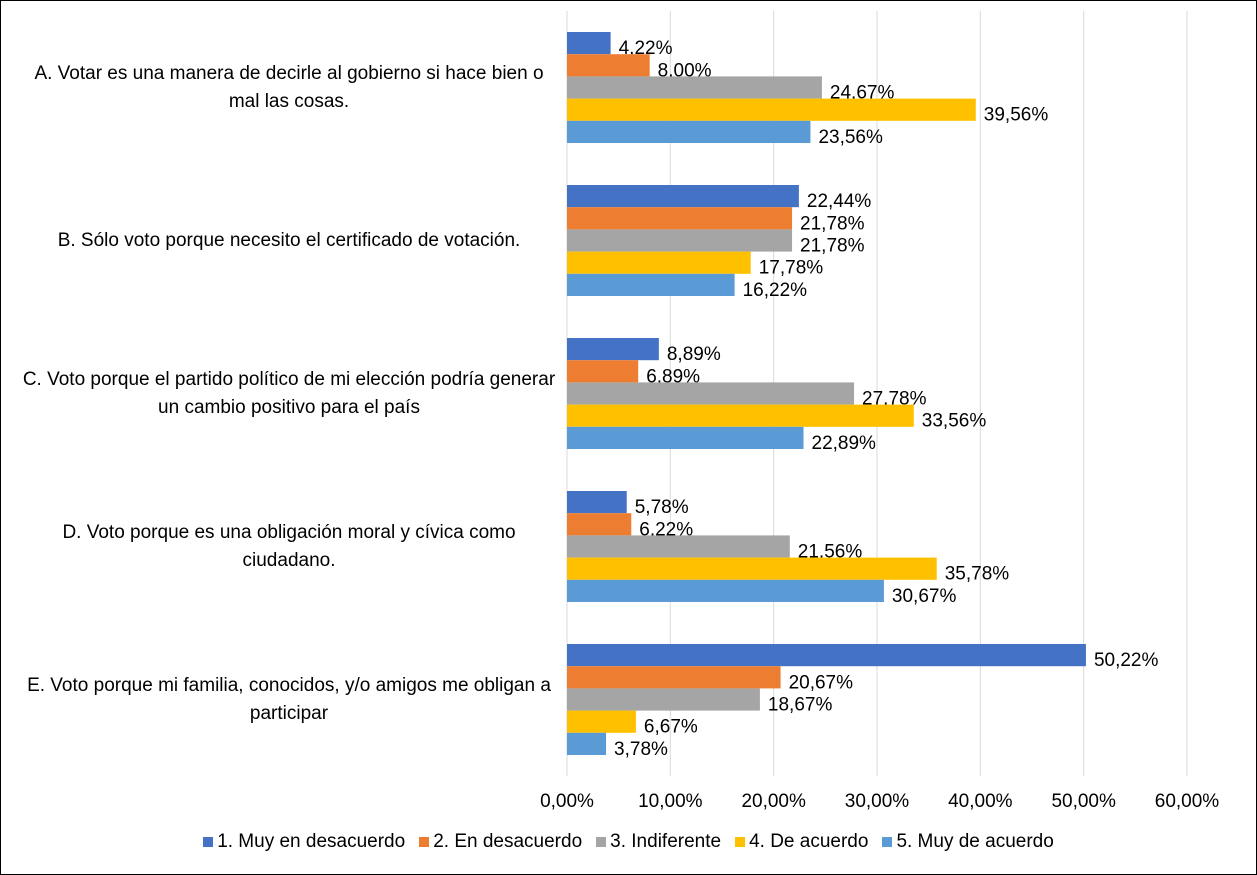 Image resolution: width=1257 pixels, height=875 pixels. I want to click on value-label: 33,56%, so click(954, 421).